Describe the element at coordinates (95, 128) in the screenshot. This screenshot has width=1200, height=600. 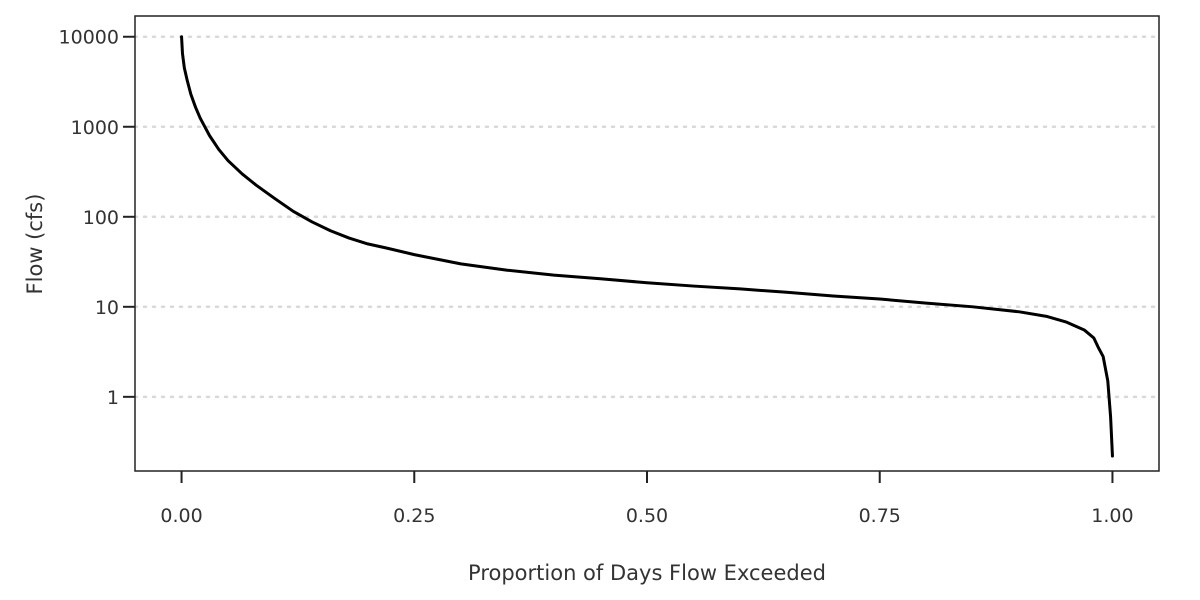
I see `y-tick-label: 1000` at that location.